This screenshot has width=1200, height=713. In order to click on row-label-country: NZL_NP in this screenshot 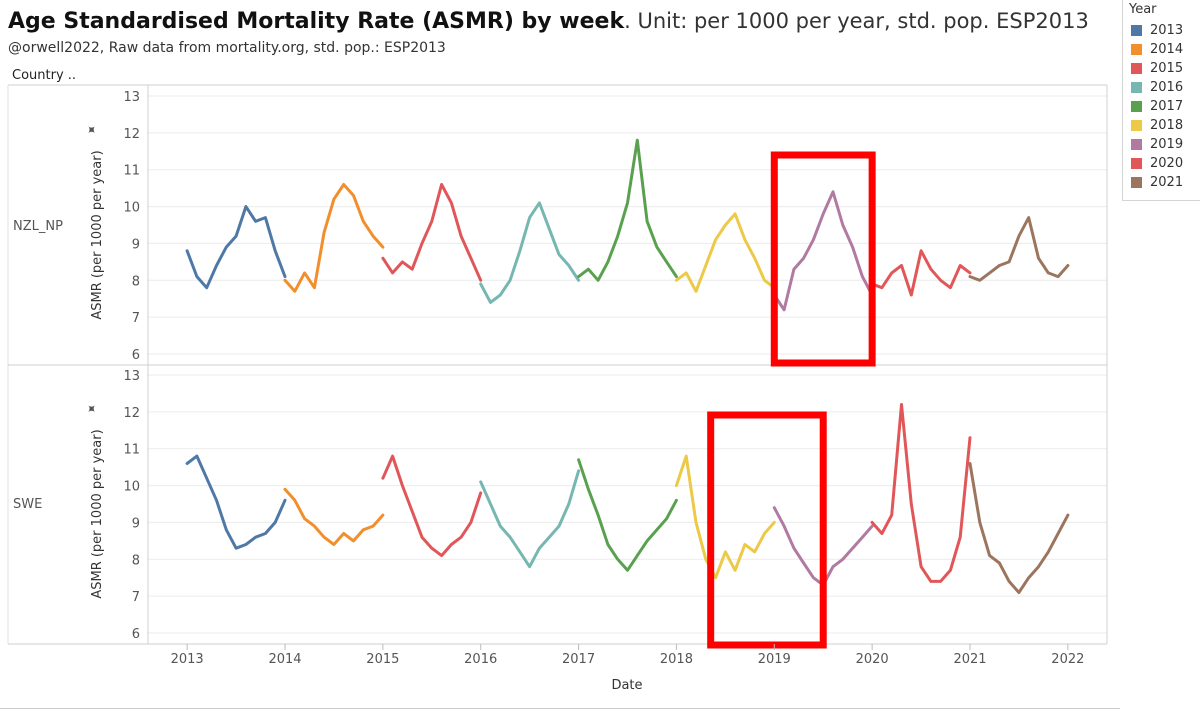, I will do `click(38, 226)`.